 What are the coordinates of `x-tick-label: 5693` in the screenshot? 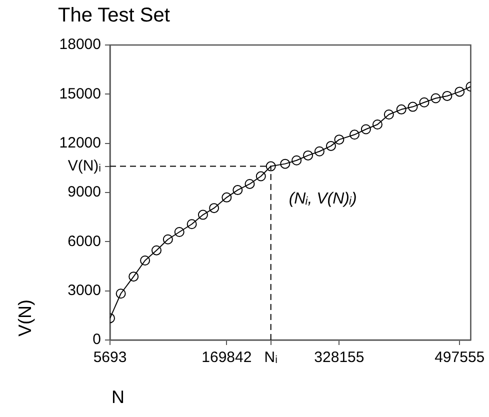 It's located at (110, 357).